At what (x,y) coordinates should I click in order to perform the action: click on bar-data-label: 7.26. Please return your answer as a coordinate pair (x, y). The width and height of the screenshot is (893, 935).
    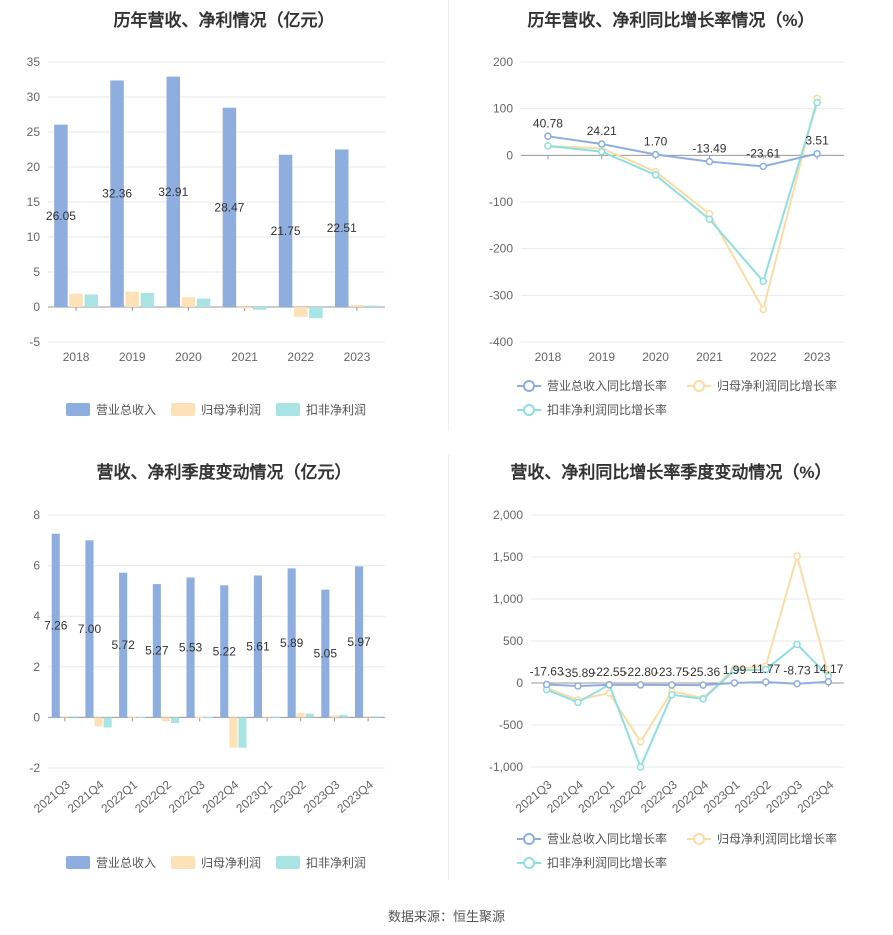
    Looking at the image, I should click on (56, 626).